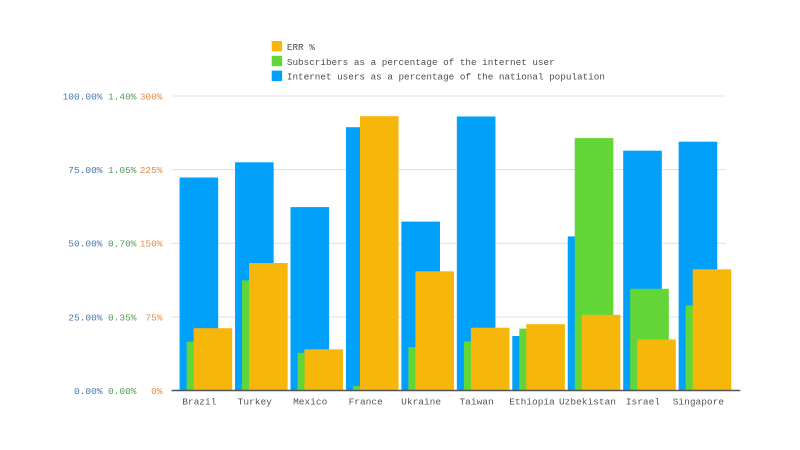 This screenshot has height=450, width=800. I want to click on svg-text: 150%, so click(151, 244).